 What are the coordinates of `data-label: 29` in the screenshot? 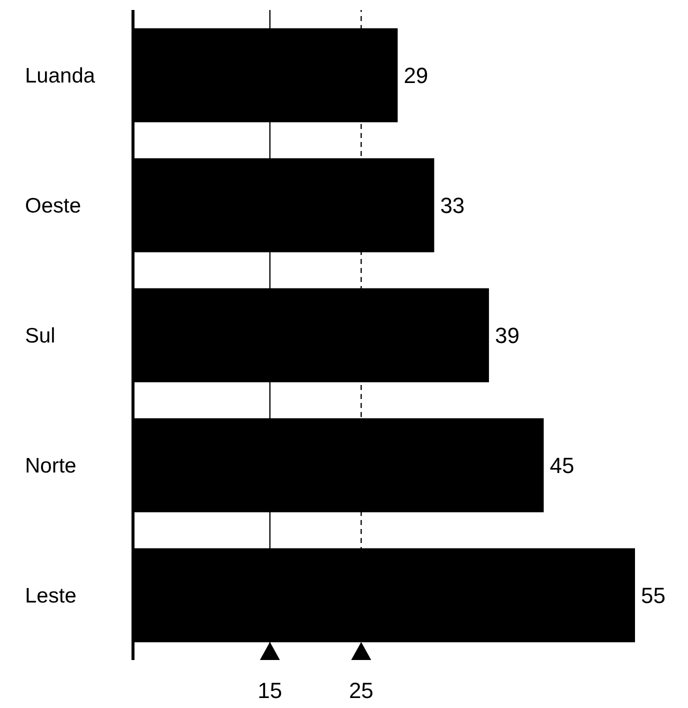 It's located at (416, 75).